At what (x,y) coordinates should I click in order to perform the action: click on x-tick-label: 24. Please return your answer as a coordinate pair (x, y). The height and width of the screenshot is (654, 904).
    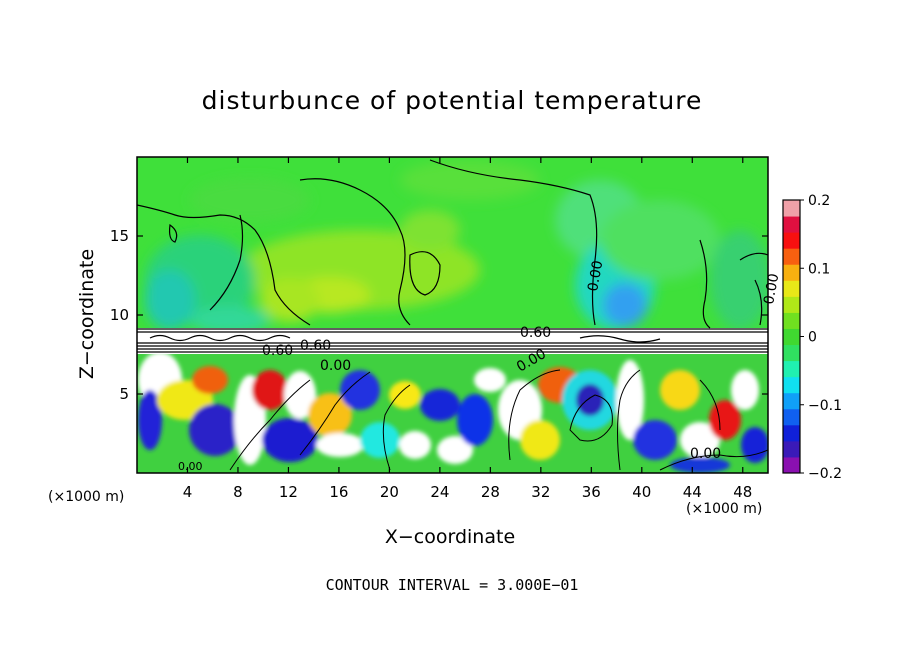
    Looking at the image, I should click on (439, 492).